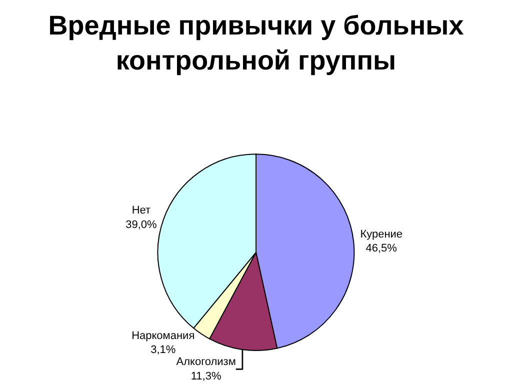 The image size is (512, 384). I want to click on chart-title: Вредные привычки у больных контрольной группы, so click(256, 43).